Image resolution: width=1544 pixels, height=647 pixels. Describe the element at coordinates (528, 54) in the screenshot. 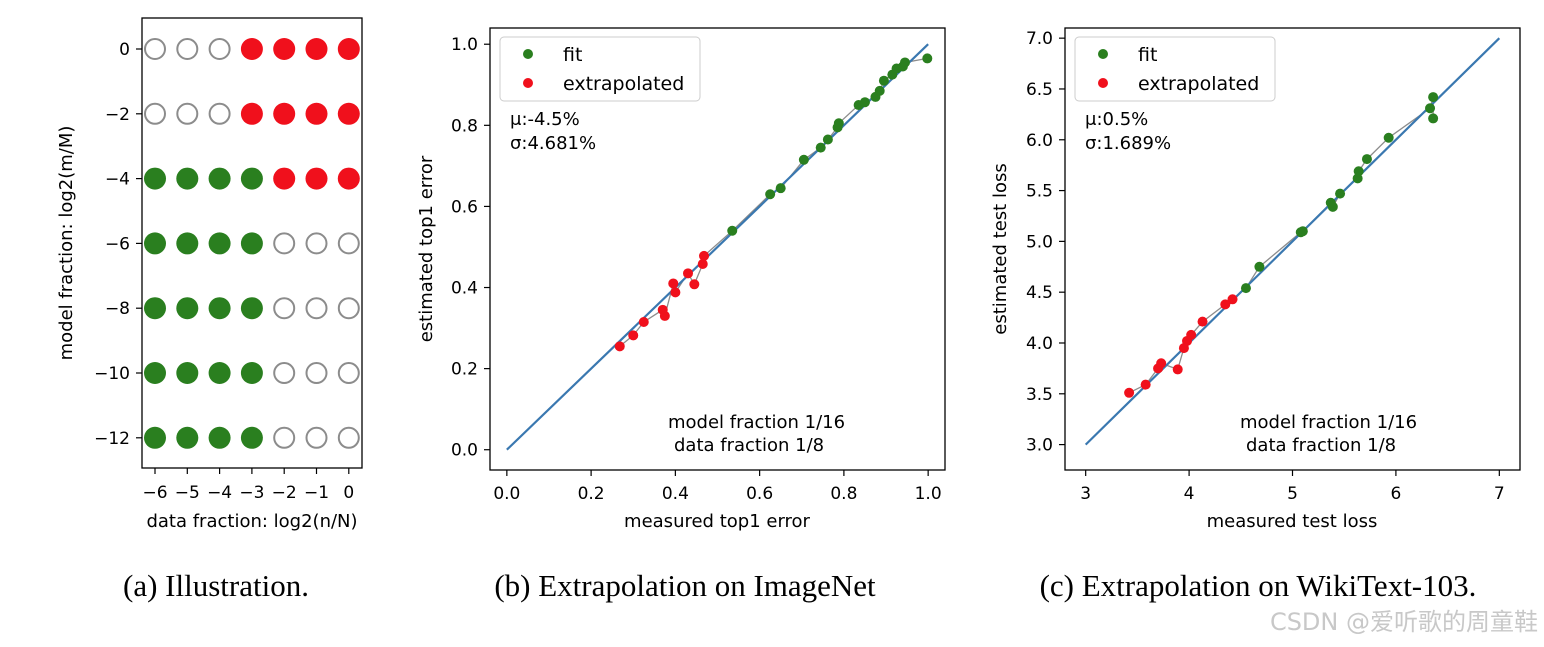

I see `panel-b-legend-fit-marker` at that location.